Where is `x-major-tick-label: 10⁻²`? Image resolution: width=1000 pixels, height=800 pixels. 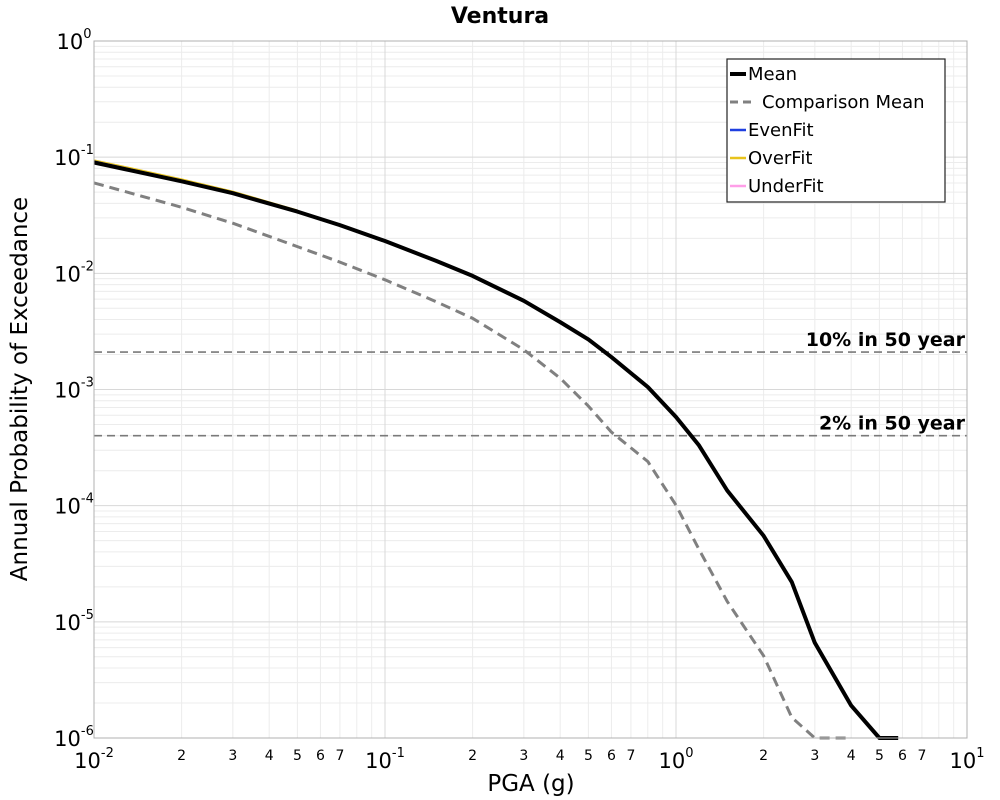 x-major-tick-label: 10⁻² is located at coordinates (94, 759).